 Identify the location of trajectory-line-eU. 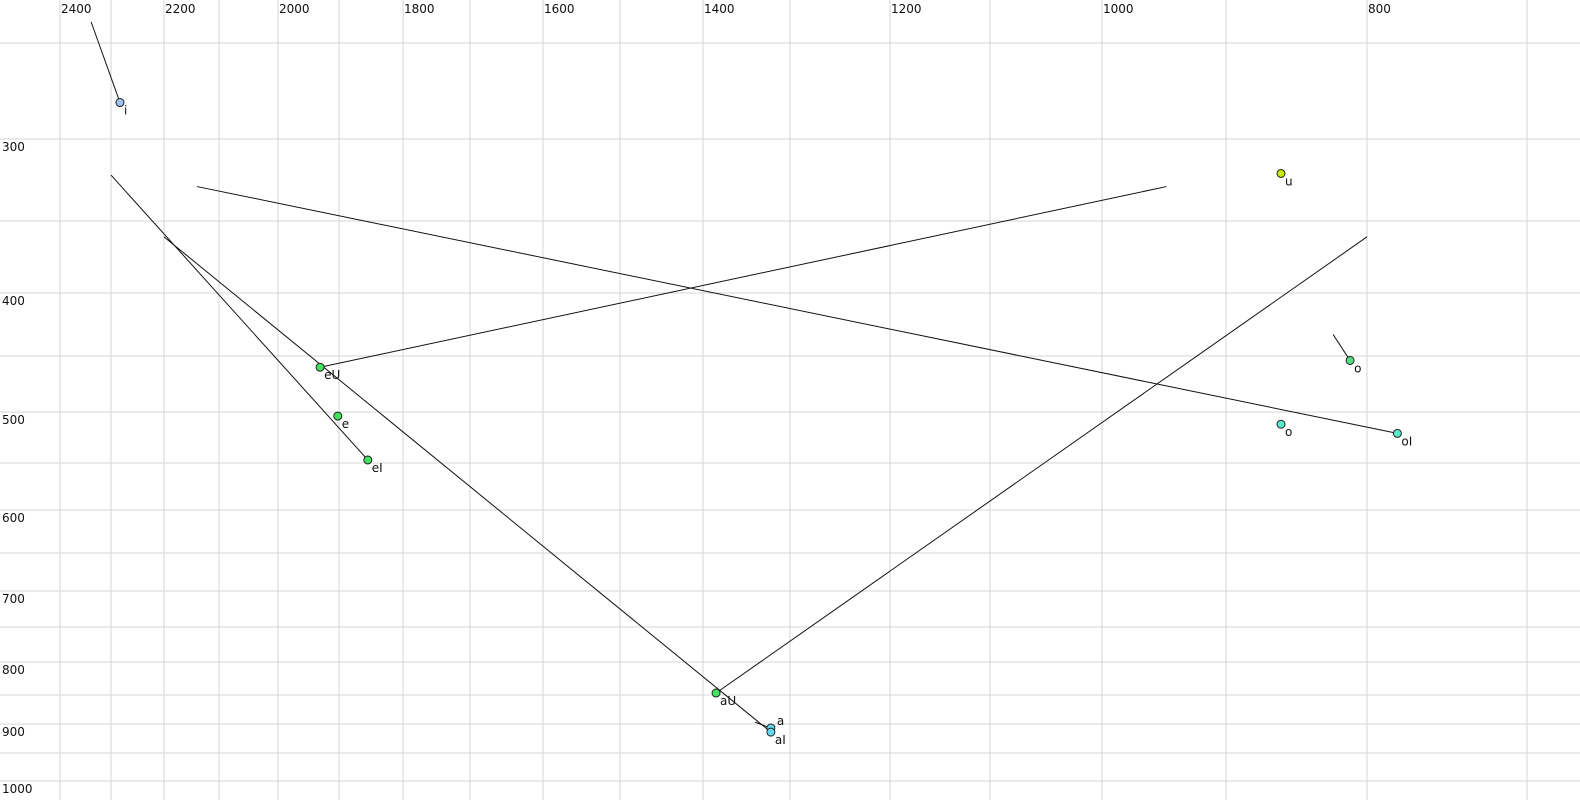
(743, 277).